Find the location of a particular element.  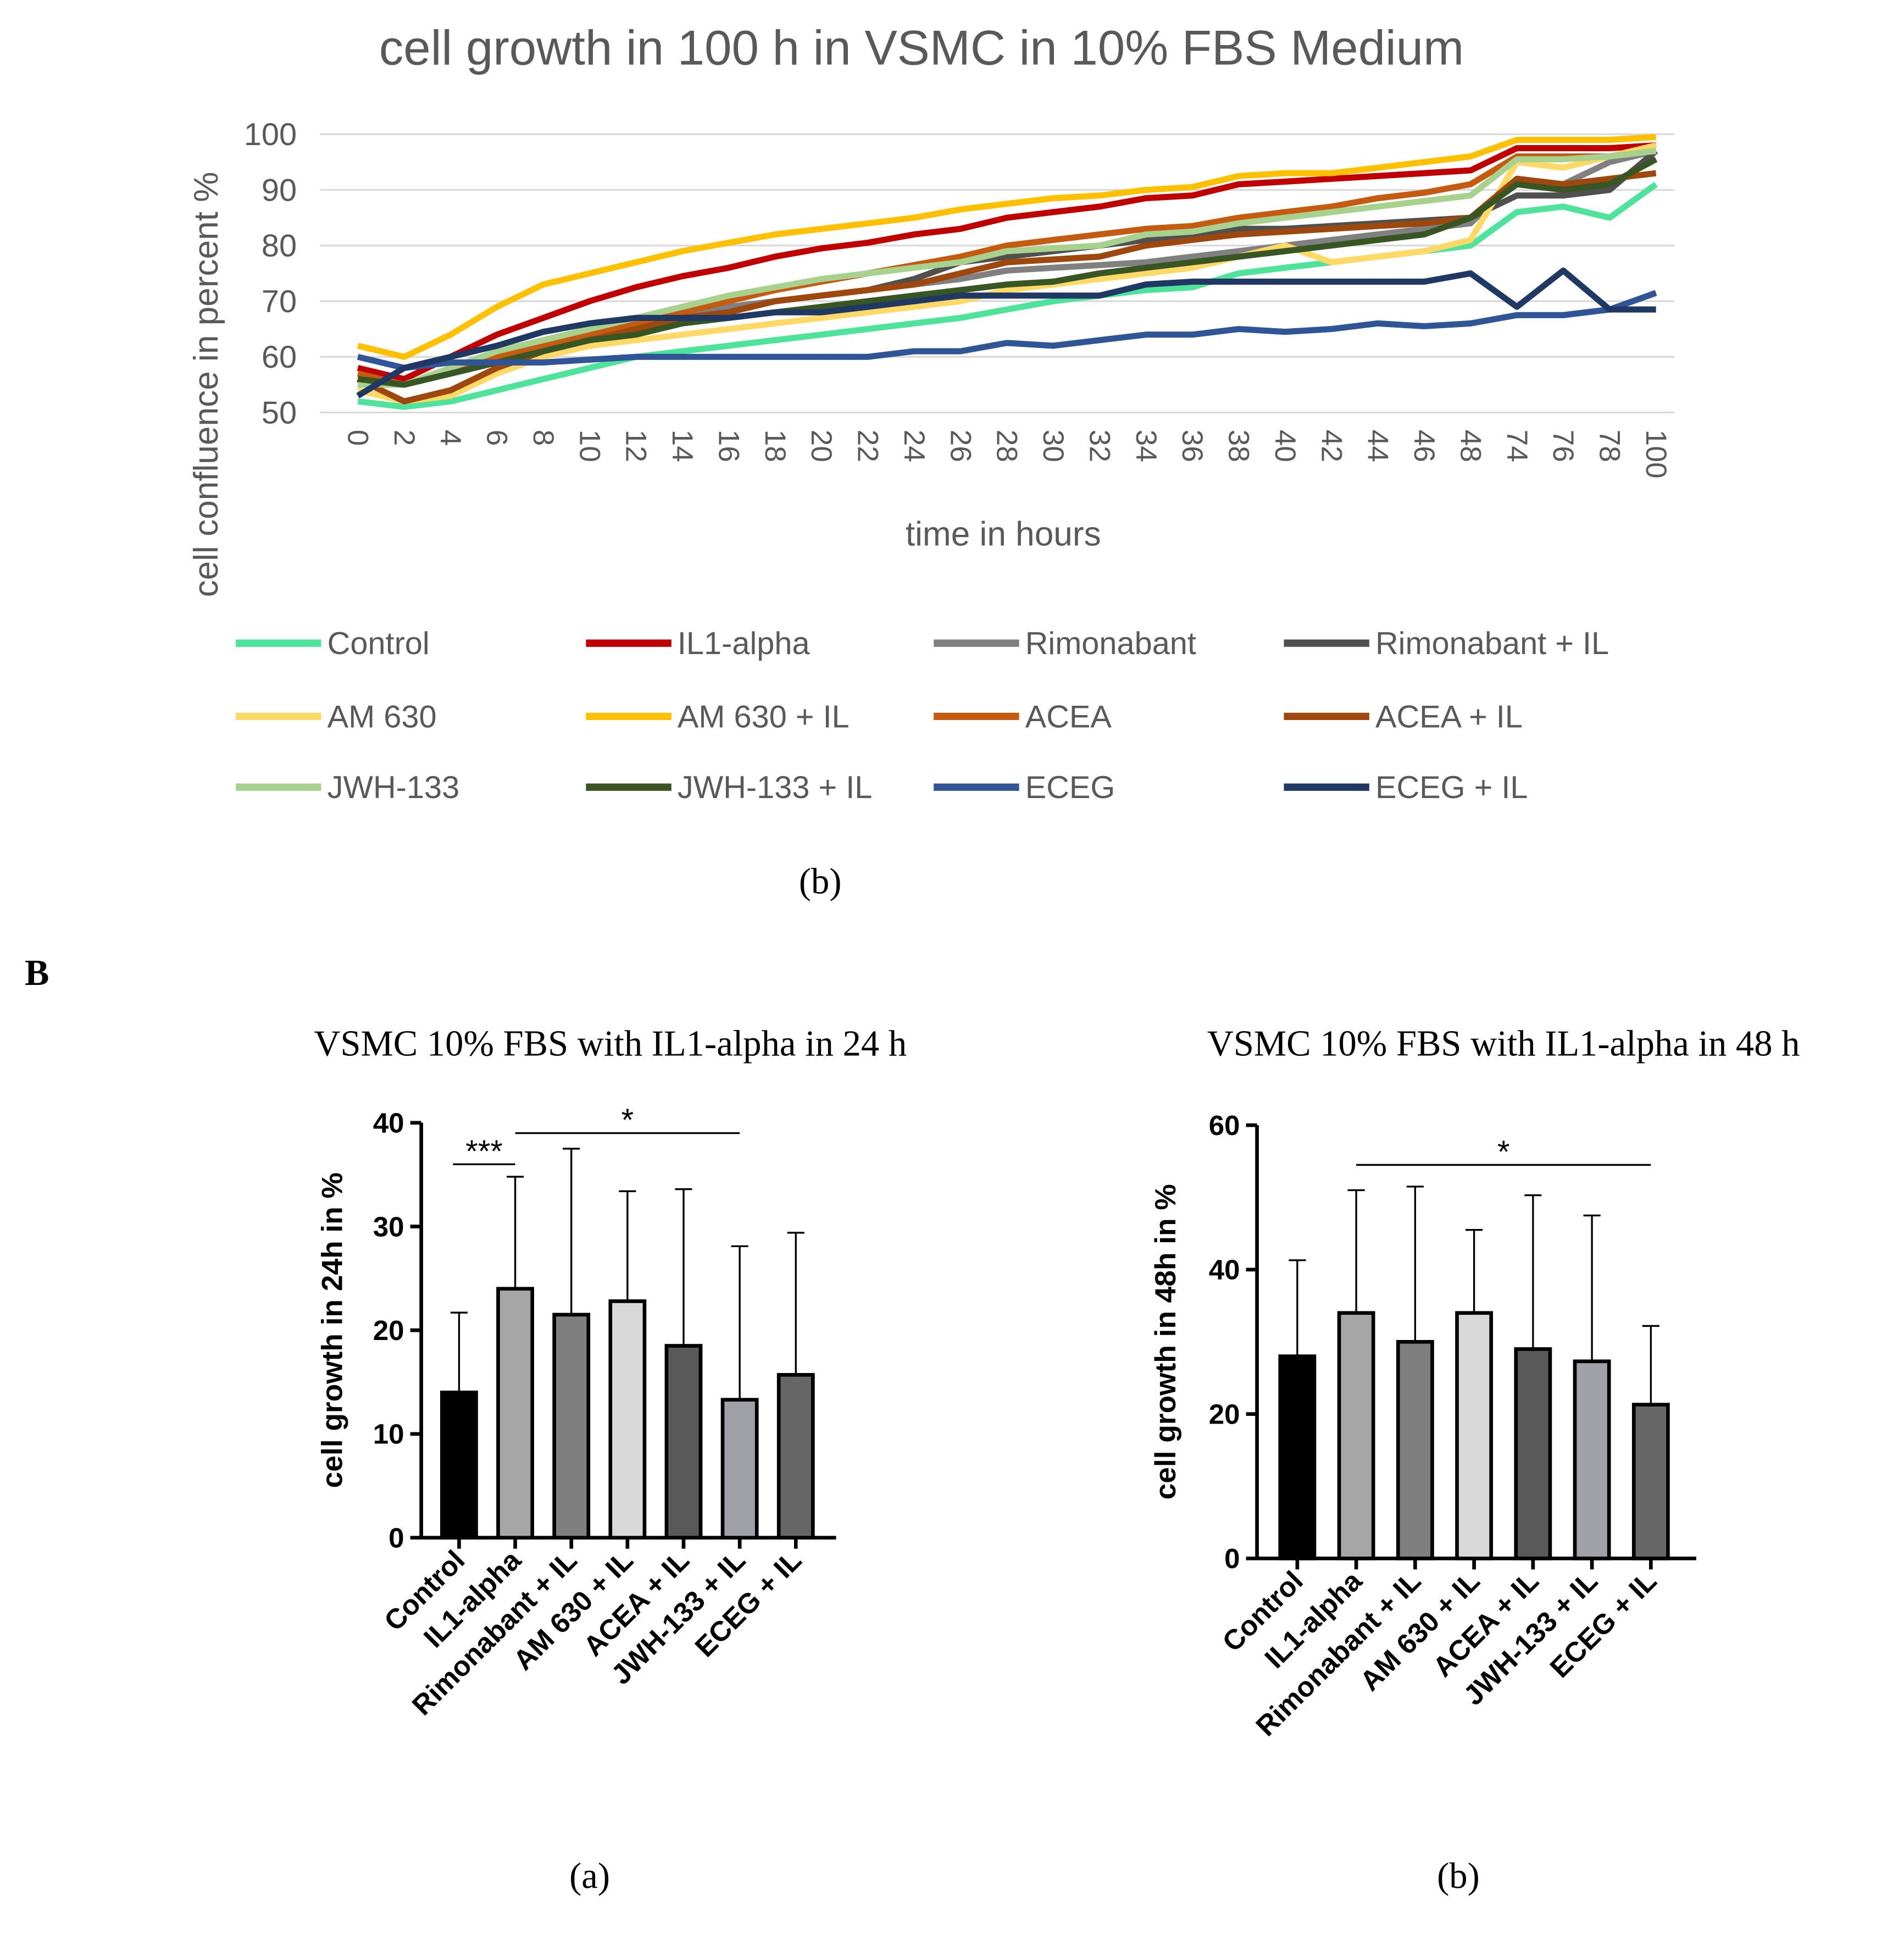

x-tick-label: 100 is located at coordinates (1656, 454).